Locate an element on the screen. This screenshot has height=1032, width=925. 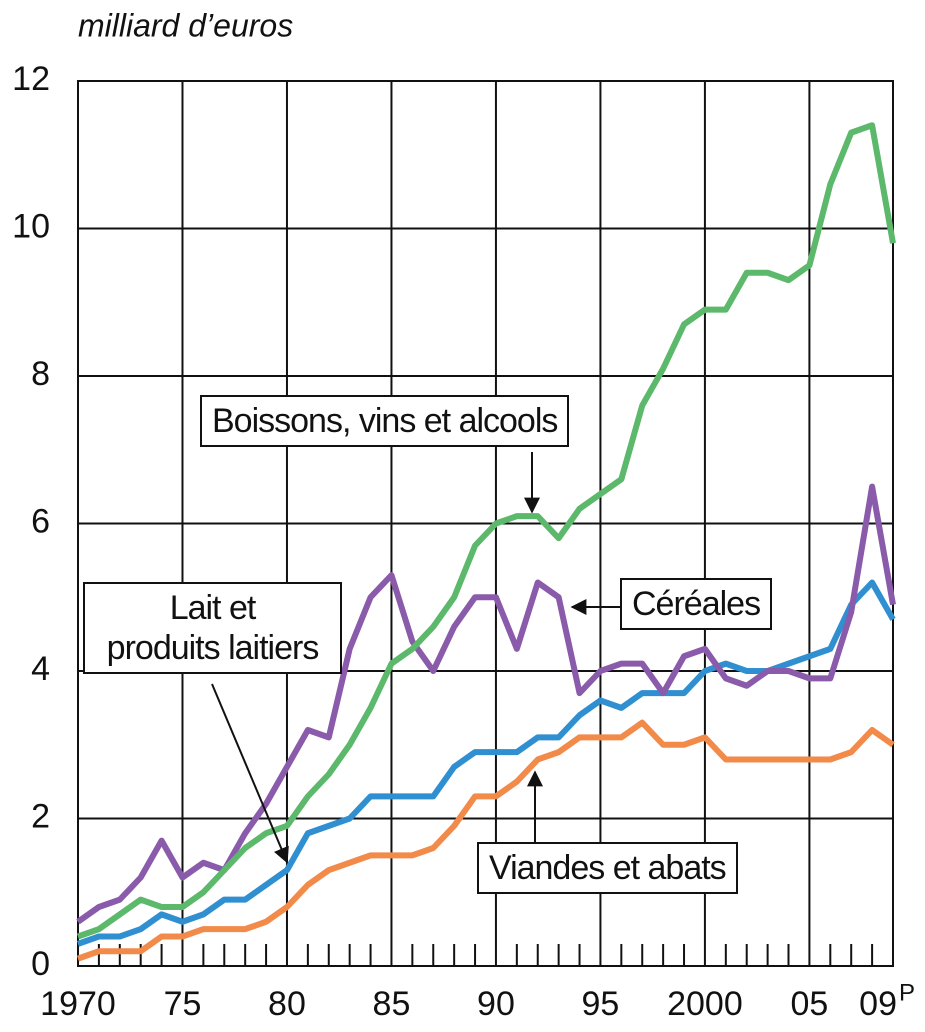
x-tick-label: 09 is located at coordinates (878, 1004).